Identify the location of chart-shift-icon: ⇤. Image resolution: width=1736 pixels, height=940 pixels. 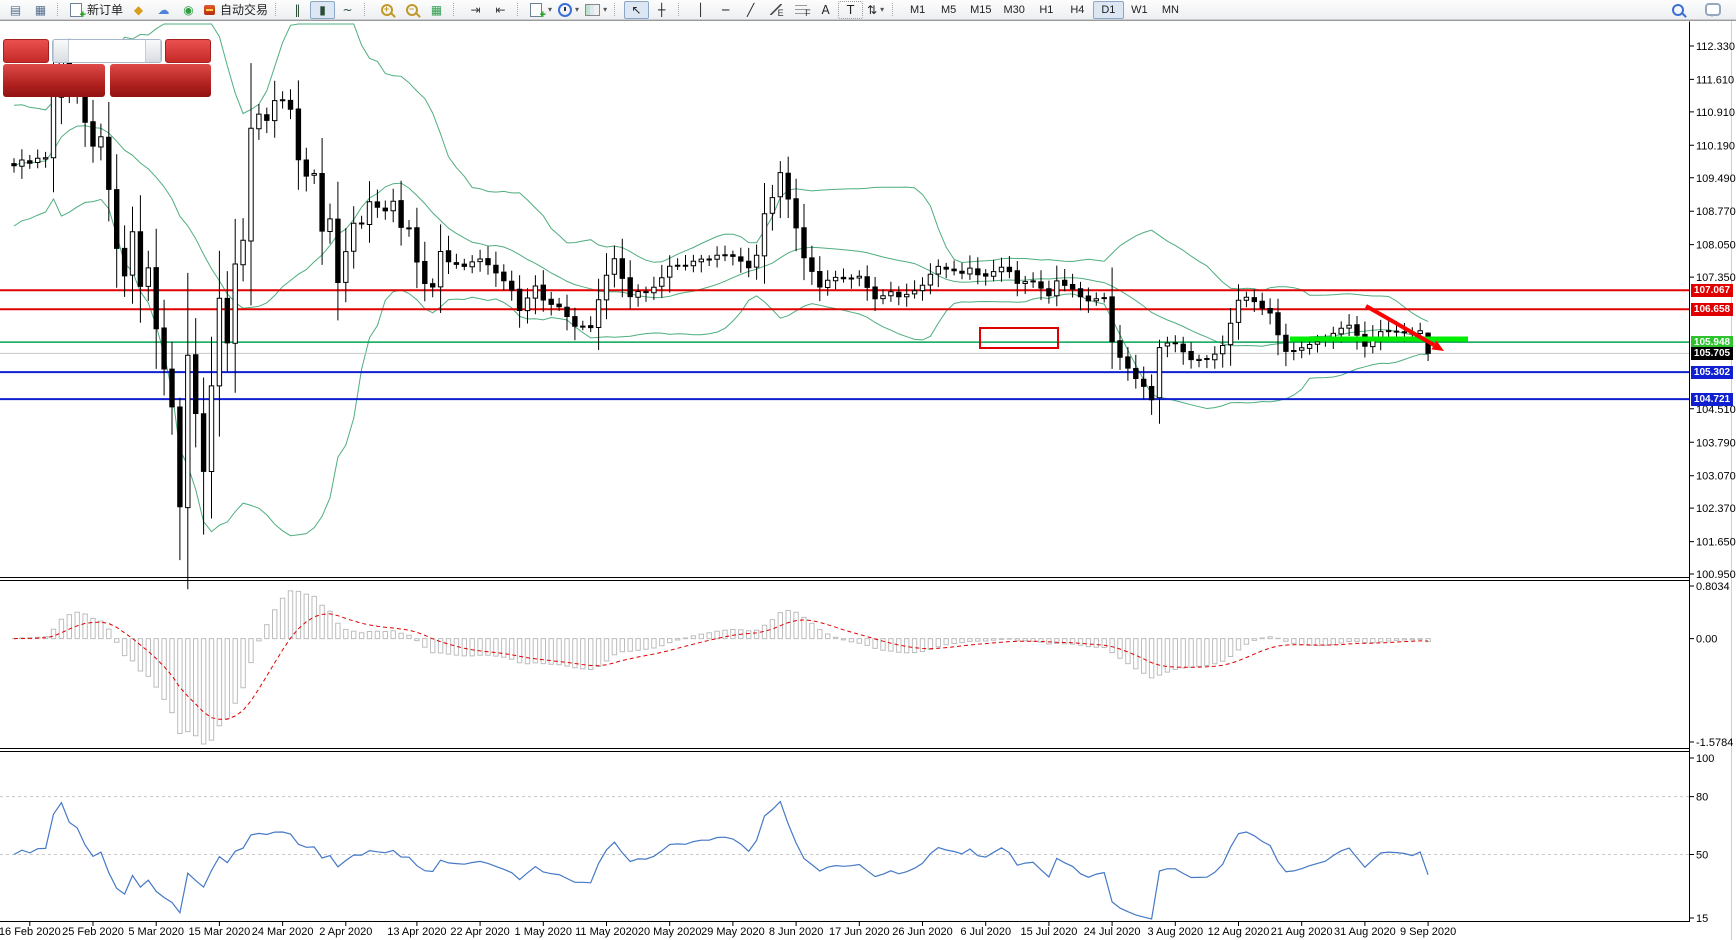
(500, 9).